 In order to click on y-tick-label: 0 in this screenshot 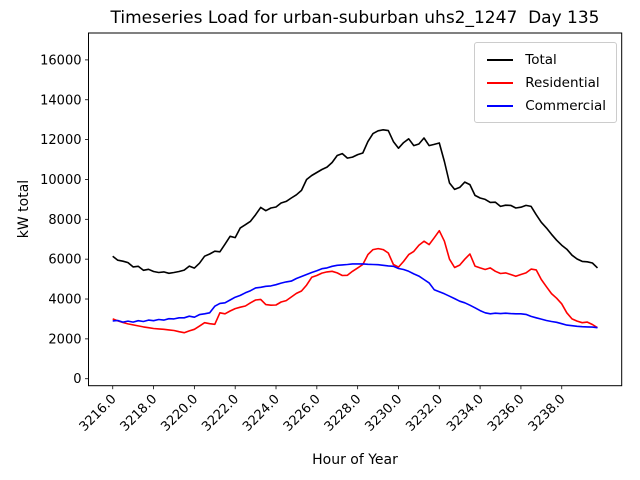, I will do `click(77, 379)`.